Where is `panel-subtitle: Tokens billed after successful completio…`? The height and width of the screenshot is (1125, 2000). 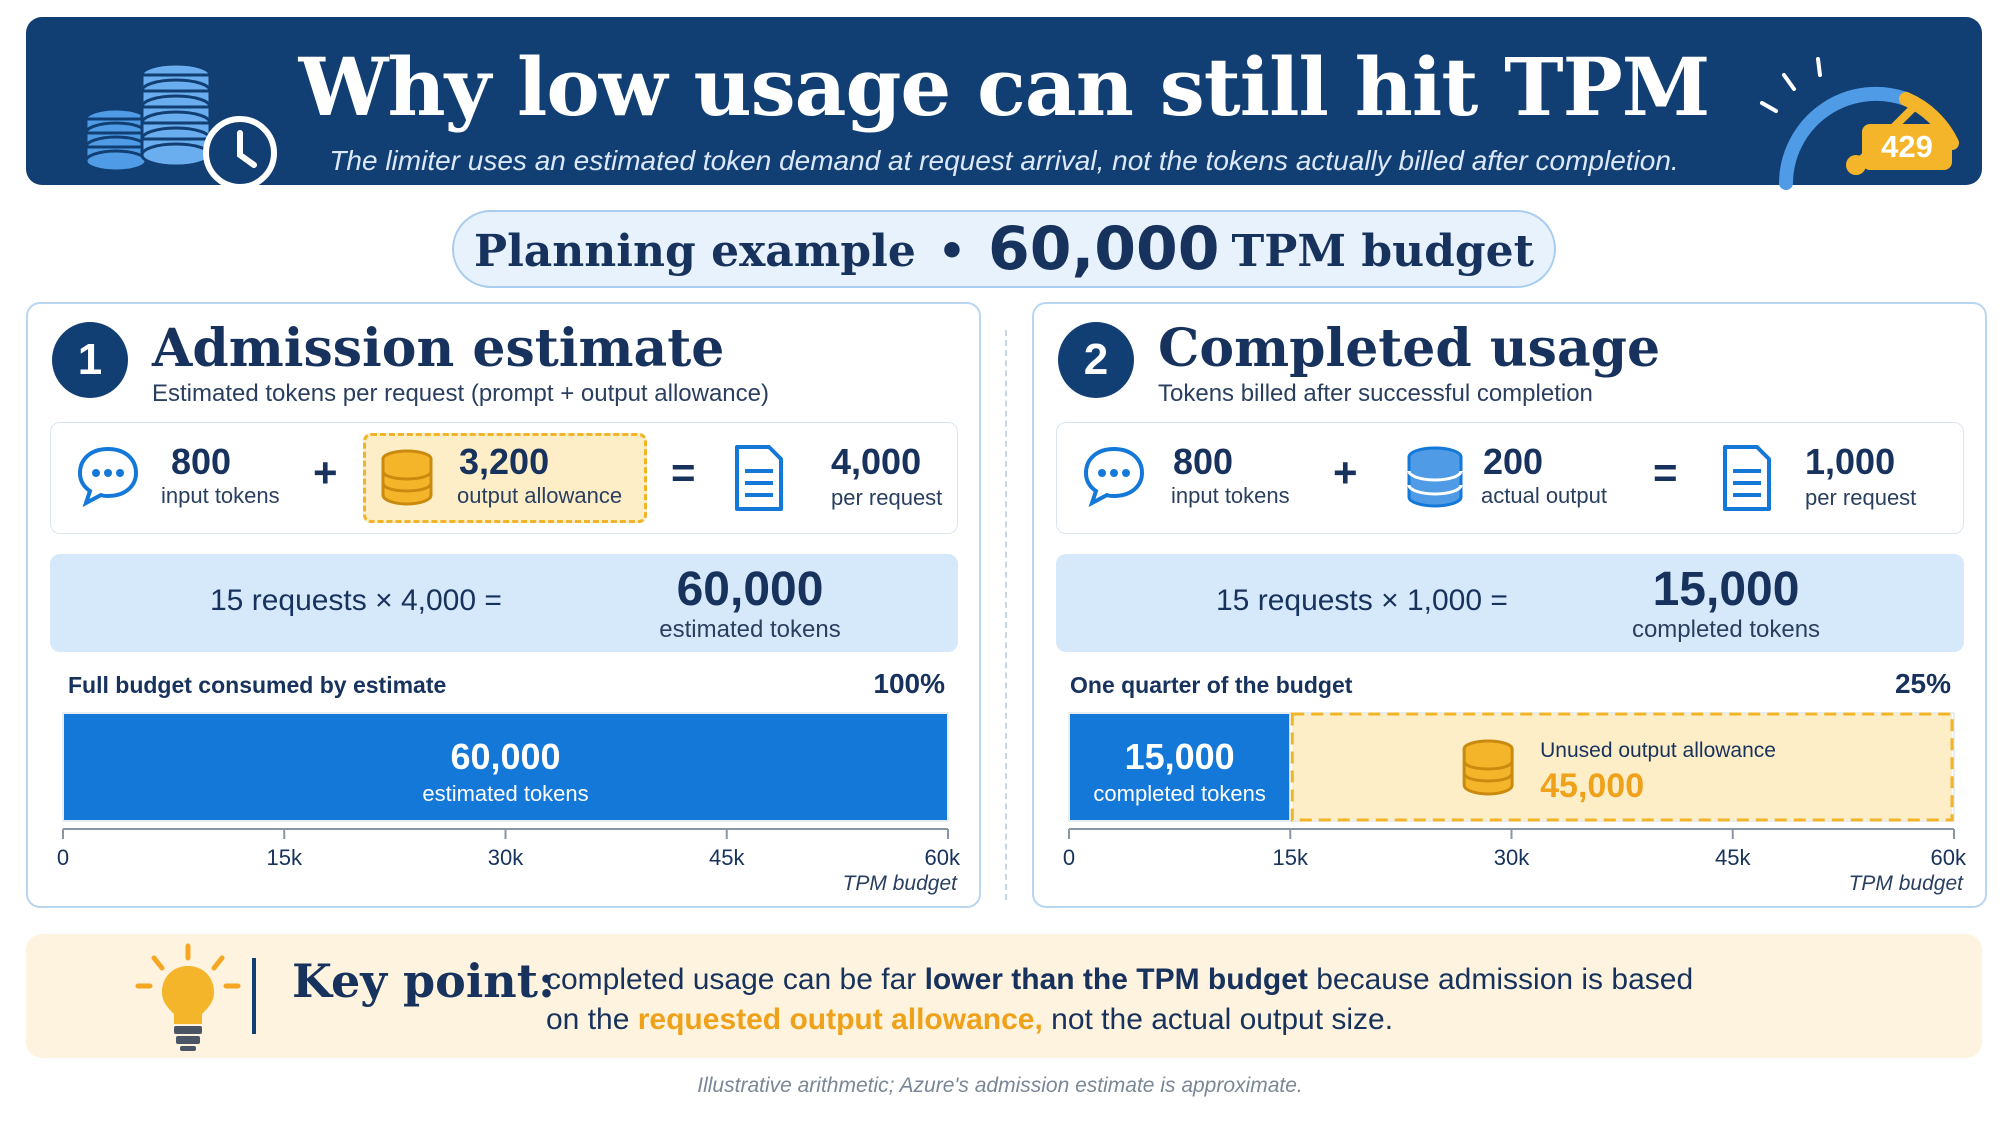 panel-subtitle: Tokens billed after successful completio… is located at coordinates (1375, 393).